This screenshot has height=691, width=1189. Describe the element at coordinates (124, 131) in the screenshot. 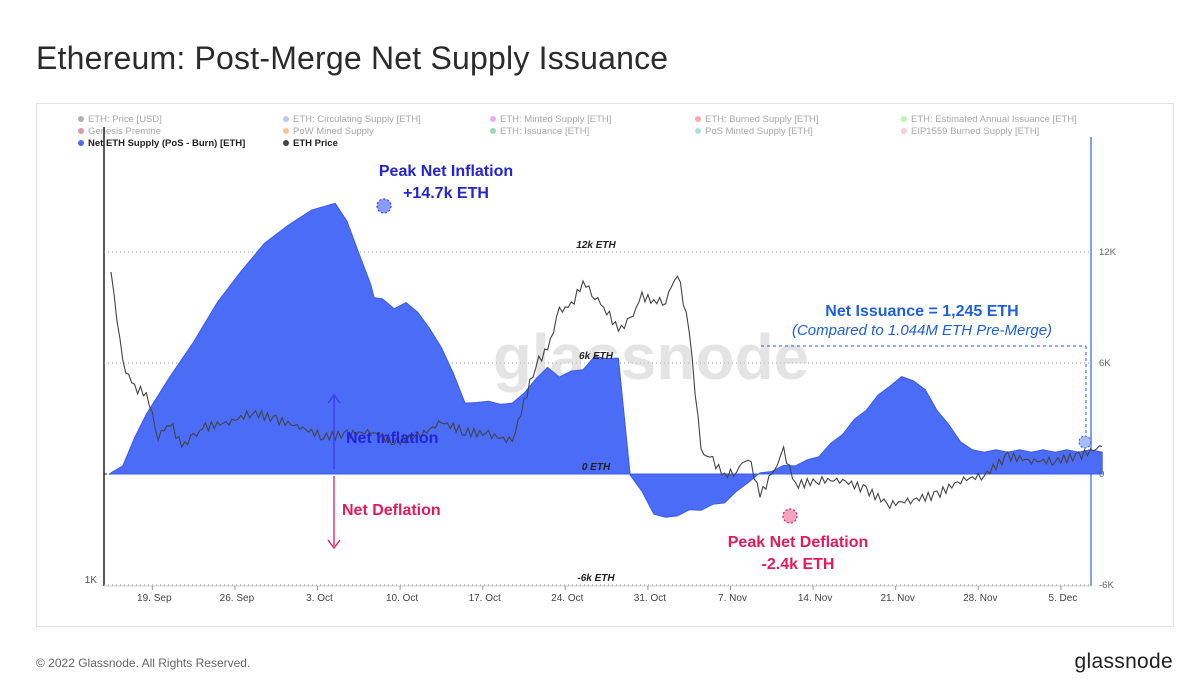

I see `legend-item-5: Genesis Premine` at that location.